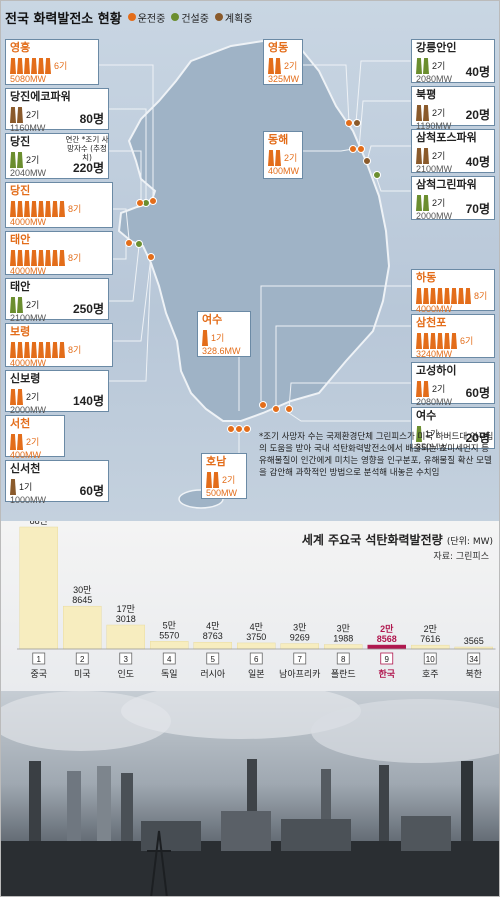 This screenshot has height=897, width=500. What do you see at coordinates (300, 638) in the screenshot?
I see `bar-value-label: 9269` at bounding box center [300, 638].